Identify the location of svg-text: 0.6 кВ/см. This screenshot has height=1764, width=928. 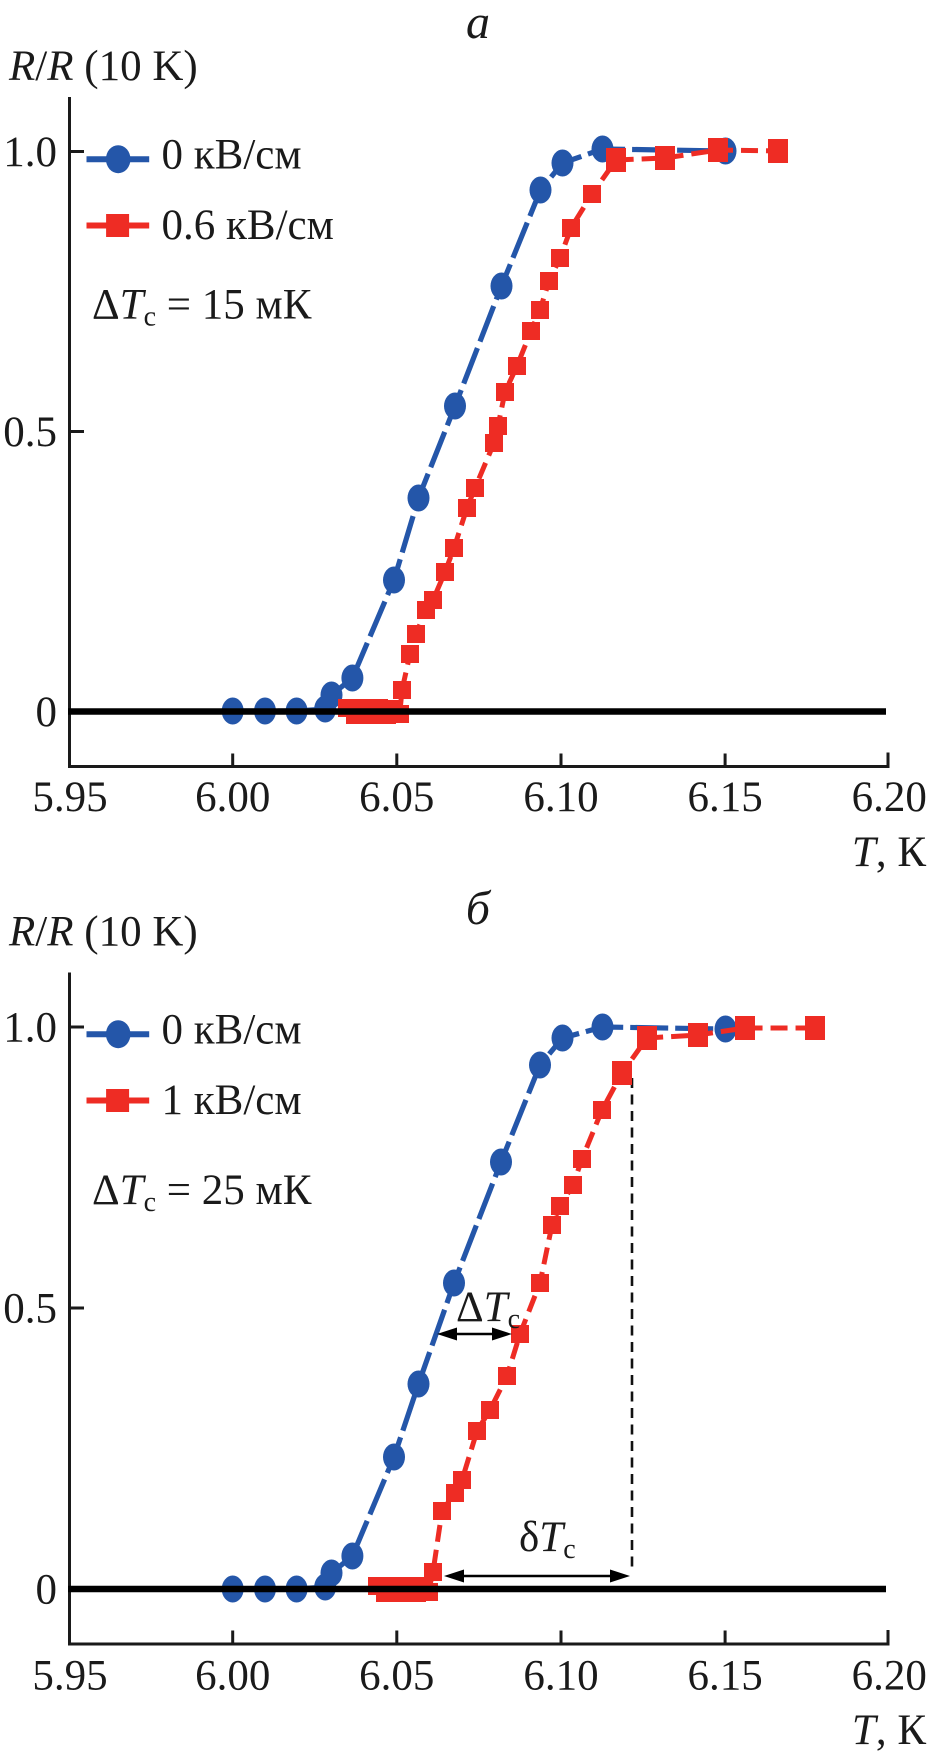
(248, 225).